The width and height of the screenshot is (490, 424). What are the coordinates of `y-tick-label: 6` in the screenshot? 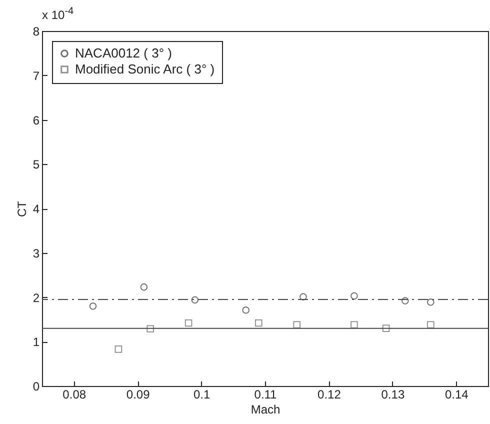 It's located at (36, 120).